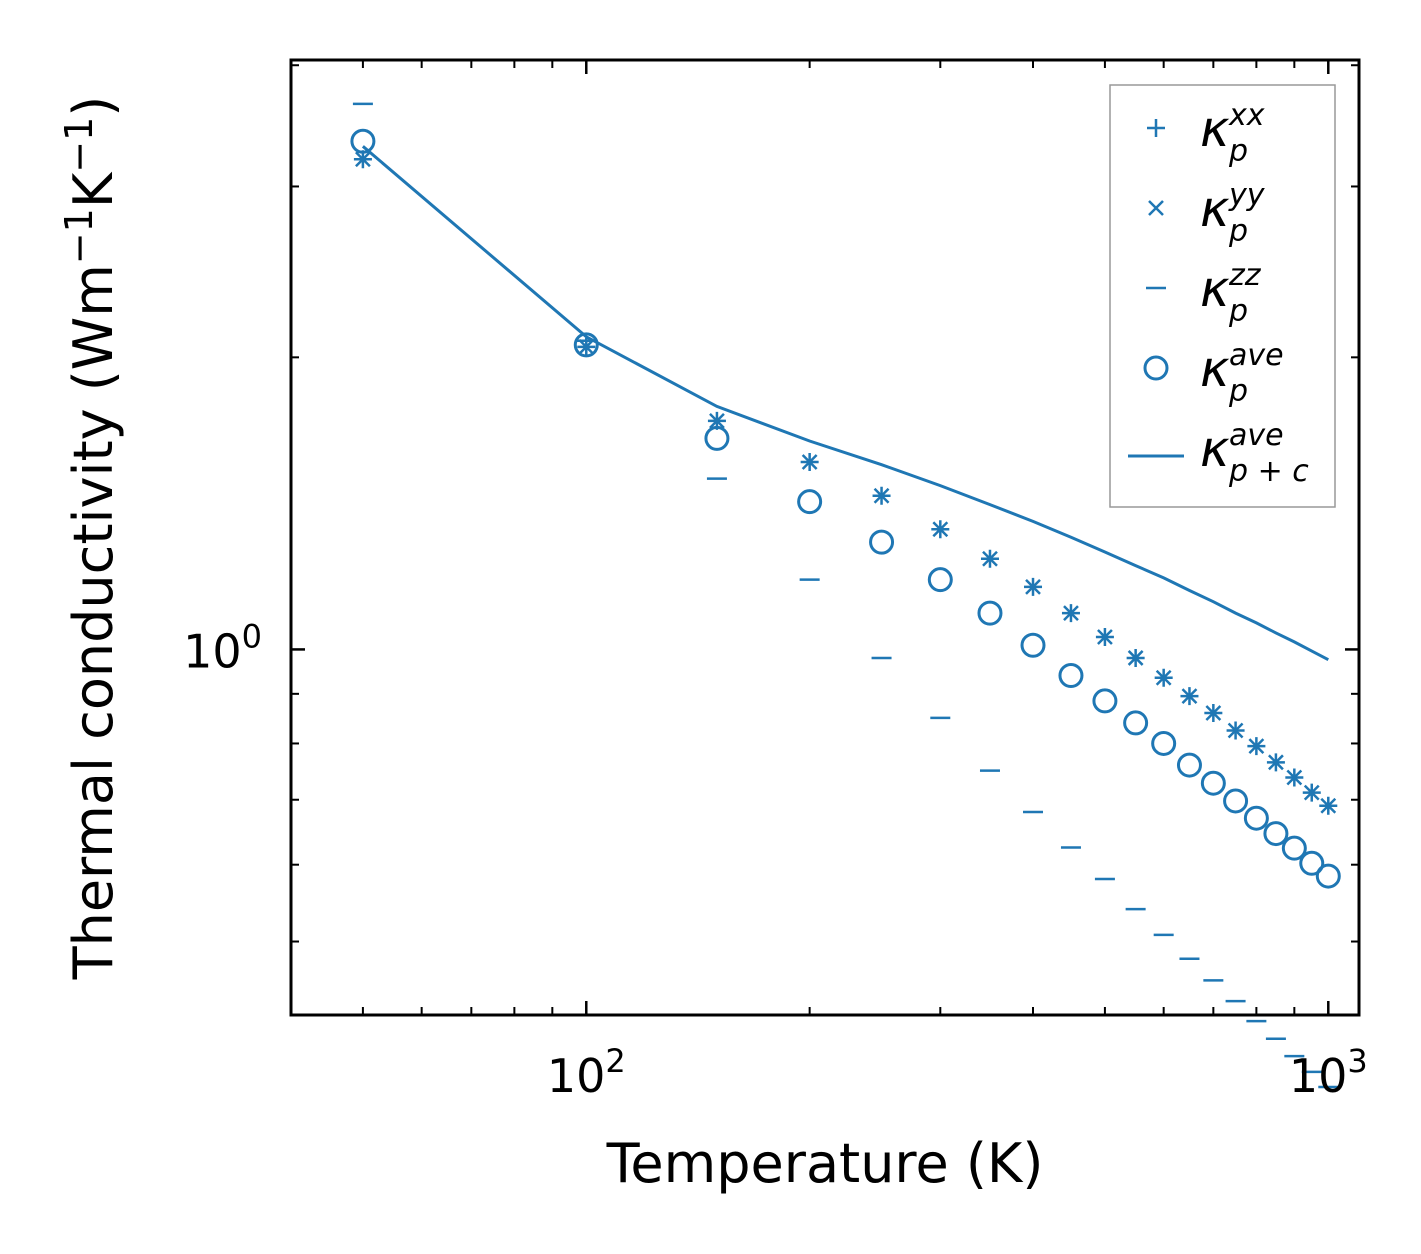 This screenshot has height=1254, width=1421. What do you see at coordinates (252, 636) in the screenshot?
I see `y-tick-label-exp: 0` at bounding box center [252, 636].